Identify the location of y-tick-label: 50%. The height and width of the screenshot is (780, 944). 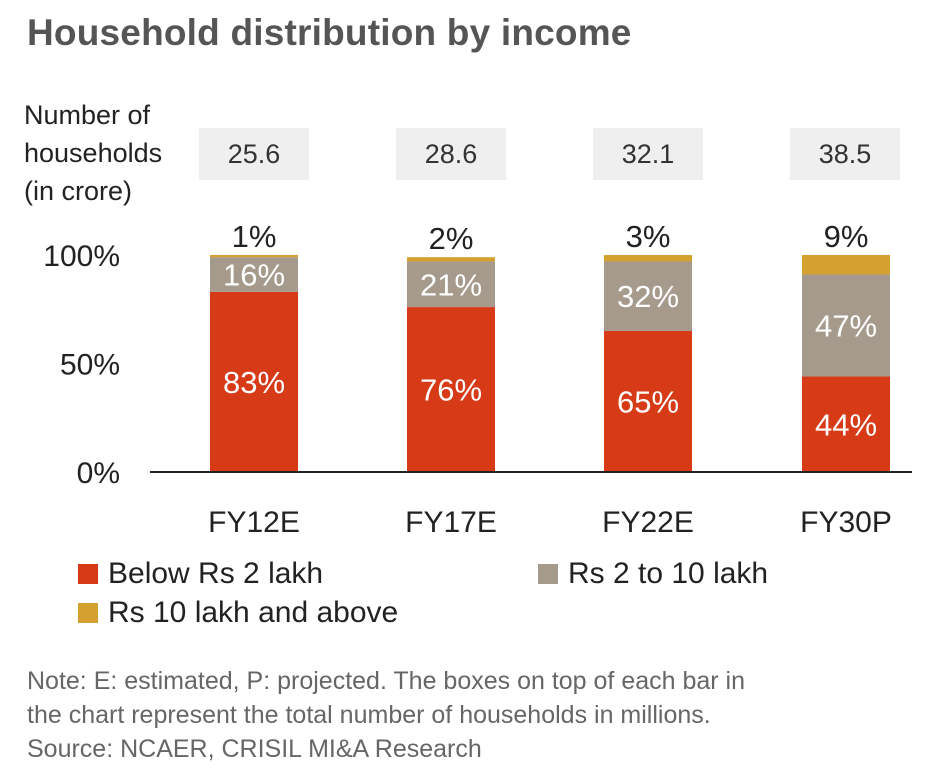
(90, 365).